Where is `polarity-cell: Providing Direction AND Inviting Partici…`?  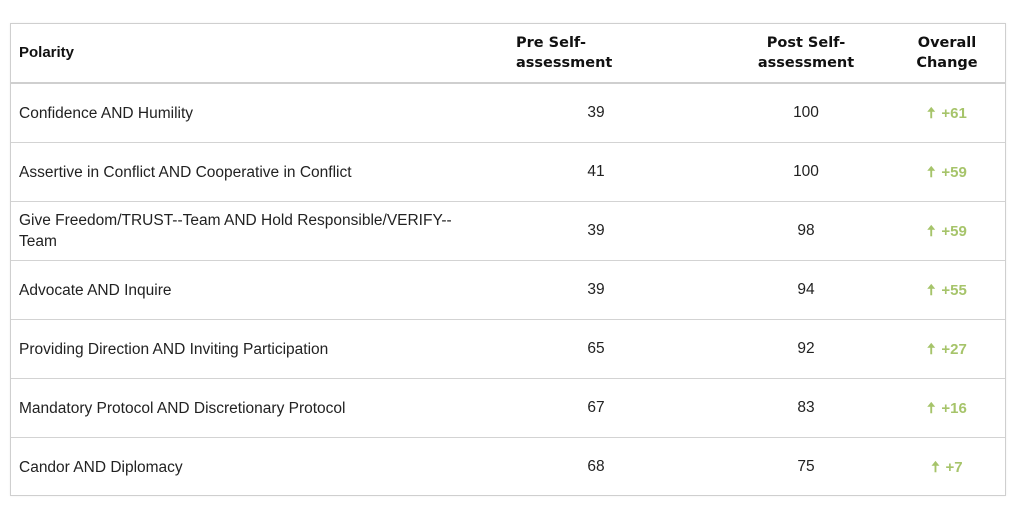 polarity-cell: Providing Direction AND Inviting Partici… is located at coordinates (174, 349).